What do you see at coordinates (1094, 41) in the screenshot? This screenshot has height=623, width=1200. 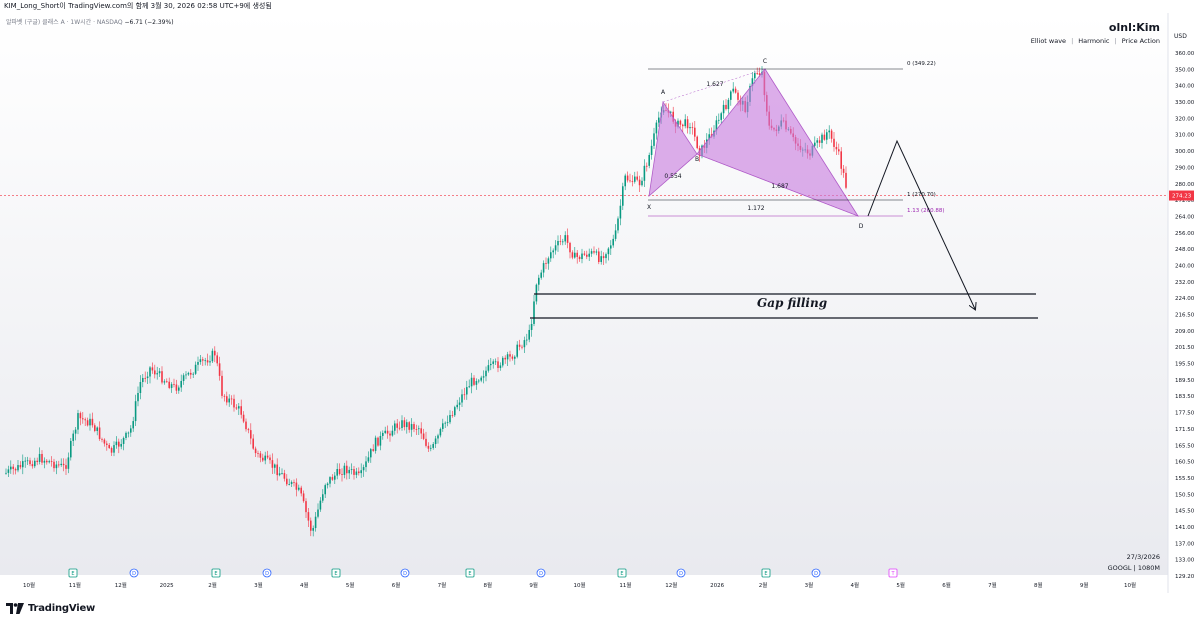 I see `tag-harmonic: Harmonic` at bounding box center [1094, 41].